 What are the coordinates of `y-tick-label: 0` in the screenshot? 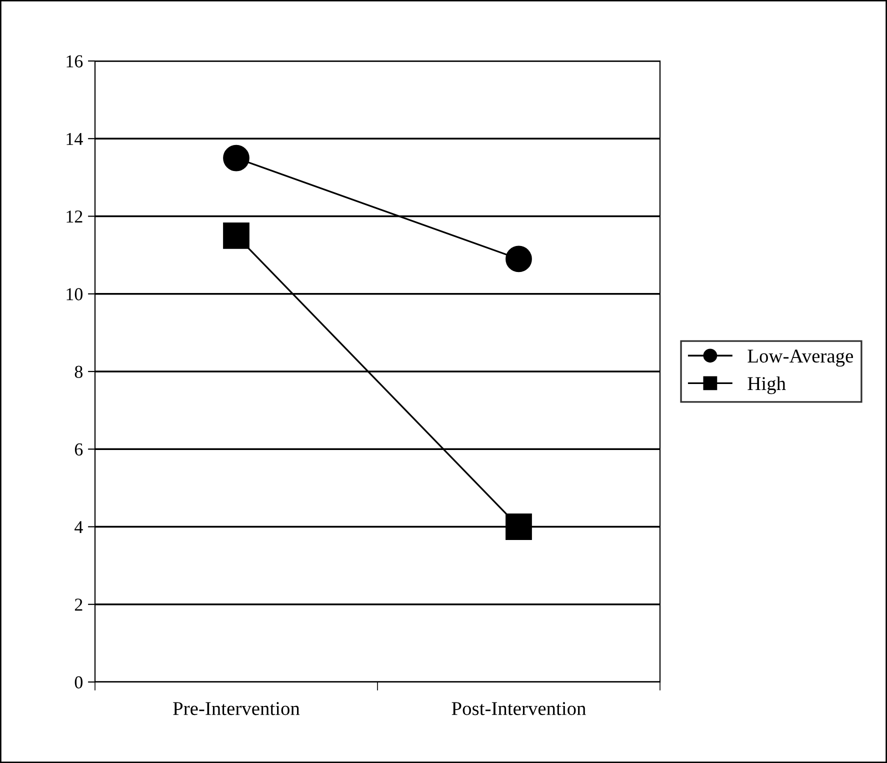 It's located at (78, 682).